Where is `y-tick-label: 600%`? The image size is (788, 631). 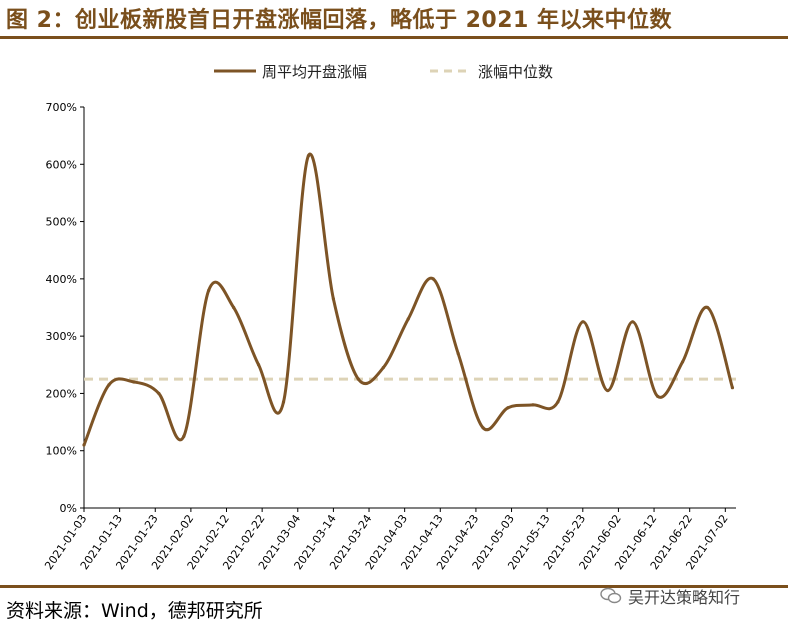
y-tick-label: 600% is located at coordinates (61, 164).